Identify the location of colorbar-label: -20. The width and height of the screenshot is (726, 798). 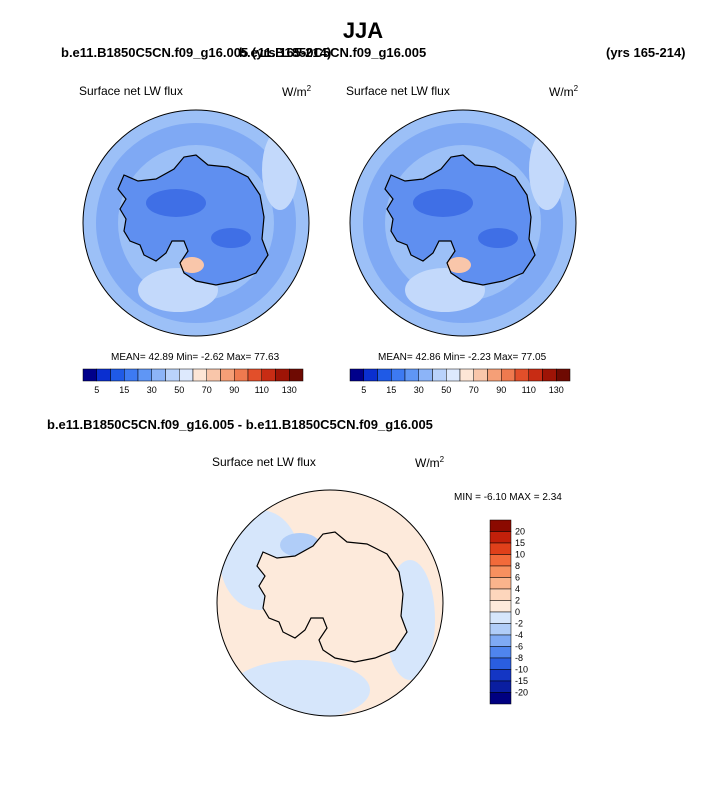
(521, 693).